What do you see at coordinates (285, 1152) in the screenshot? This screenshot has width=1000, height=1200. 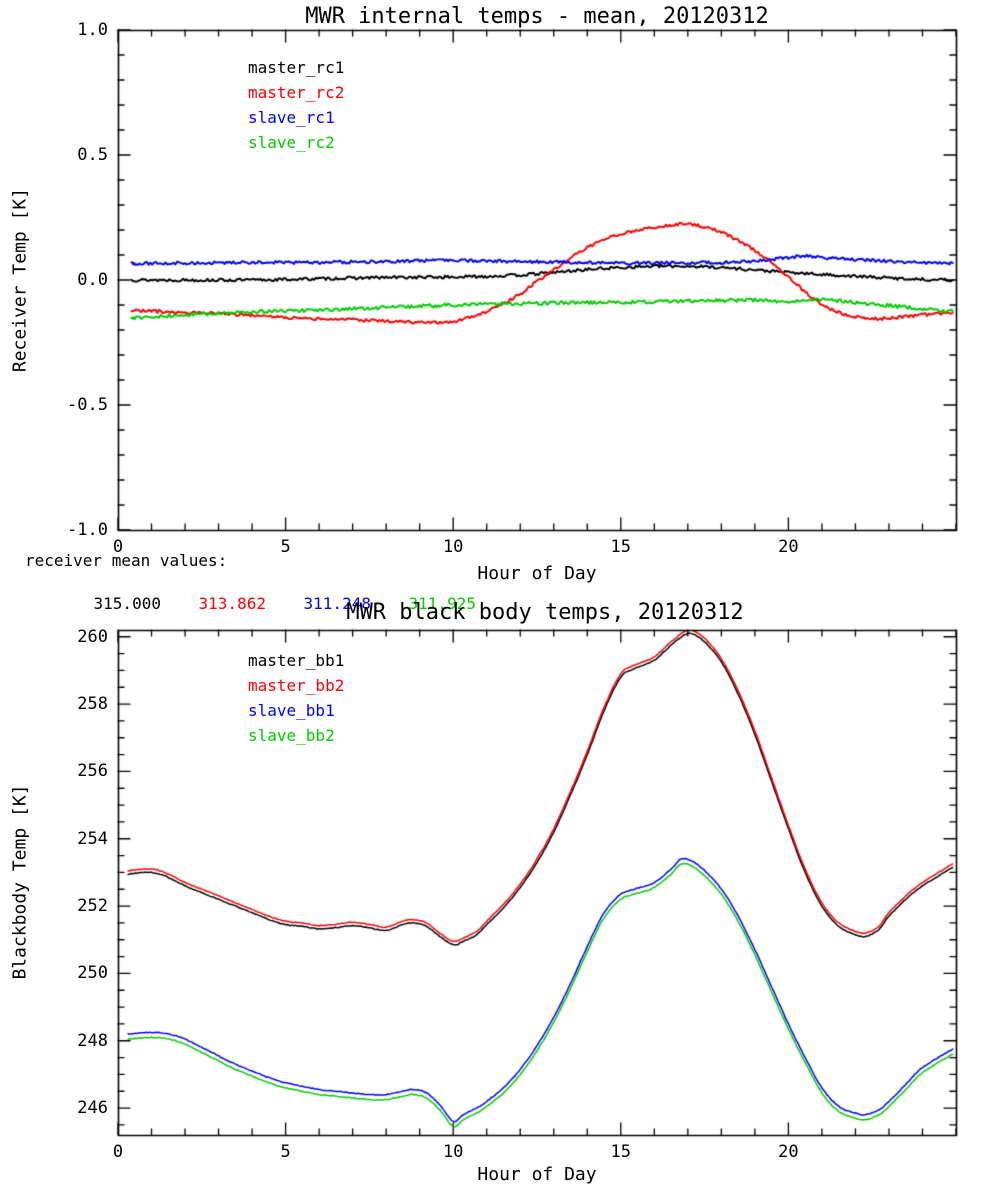 I see `chart2-x-tick-label: 5` at bounding box center [285, 1152].